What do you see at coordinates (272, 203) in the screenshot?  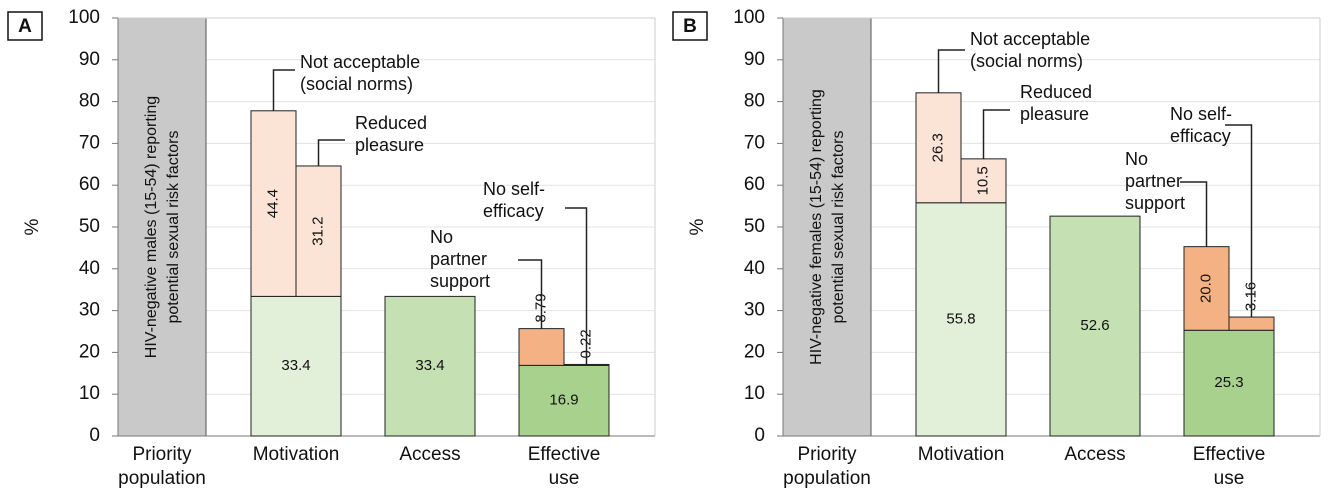 I see `value-label: 44.4` at bounding box center [272, 203].